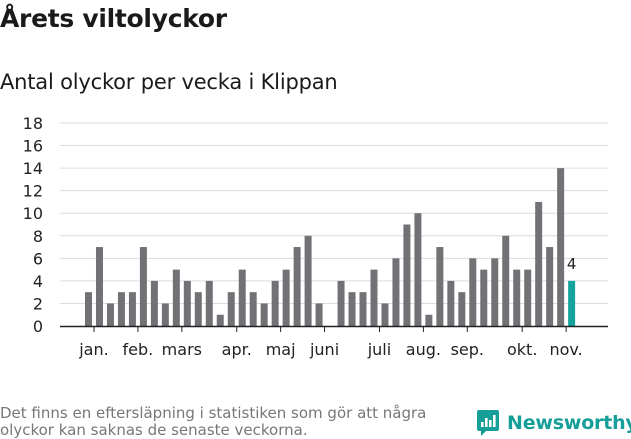 The image size is (631, 439). Describe the element at coordinates (38, 258) in the screenshot. I see `y-tick-label: 6` at that location.